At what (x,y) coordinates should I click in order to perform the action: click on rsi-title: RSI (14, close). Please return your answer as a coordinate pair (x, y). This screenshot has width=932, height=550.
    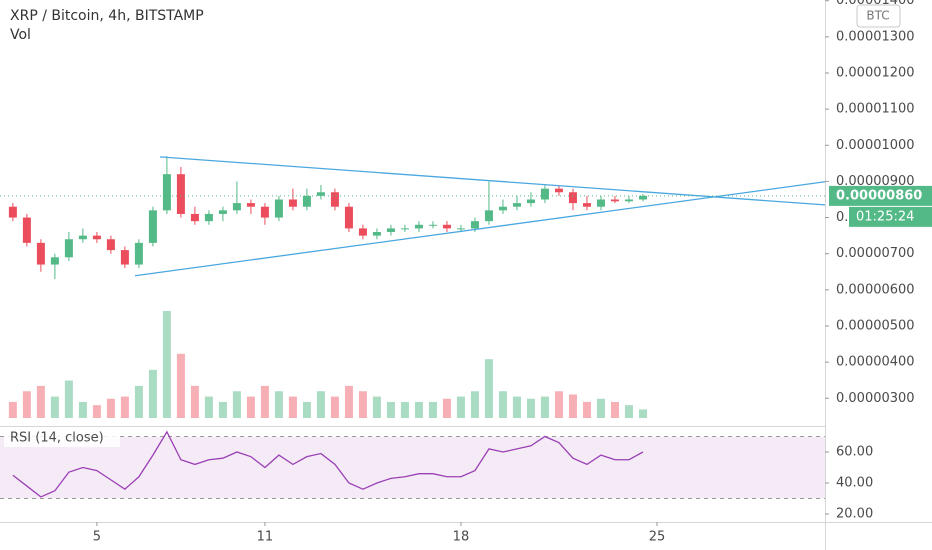
    Looking at the image, I should click on (57, 438).